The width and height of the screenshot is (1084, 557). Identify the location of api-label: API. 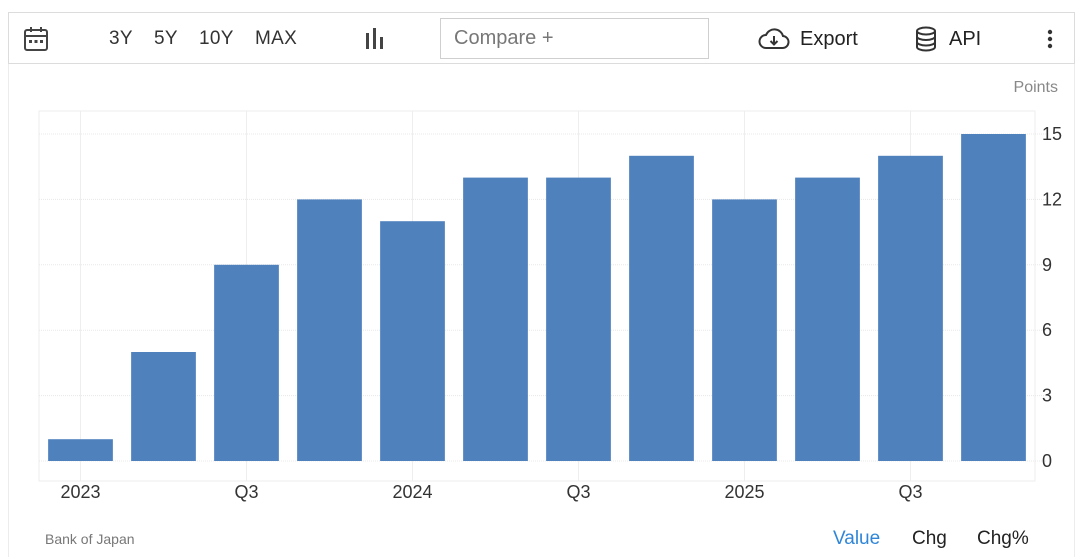
(965, 38).